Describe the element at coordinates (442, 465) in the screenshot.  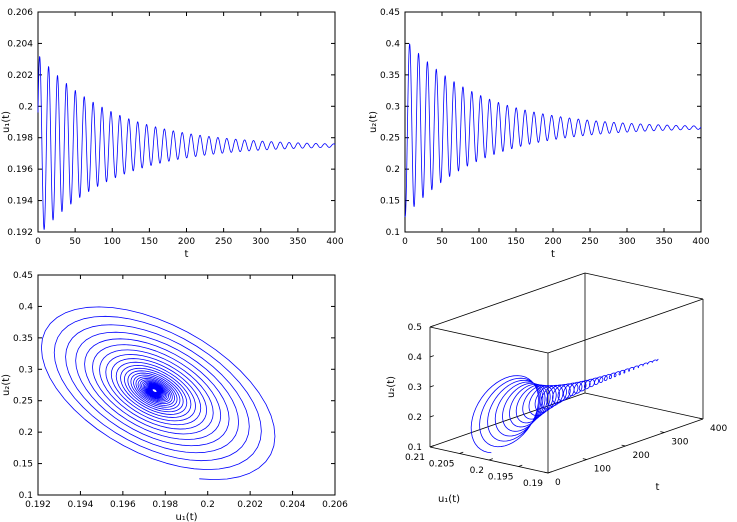
I see `x-tick-label: 0.205` at that location.